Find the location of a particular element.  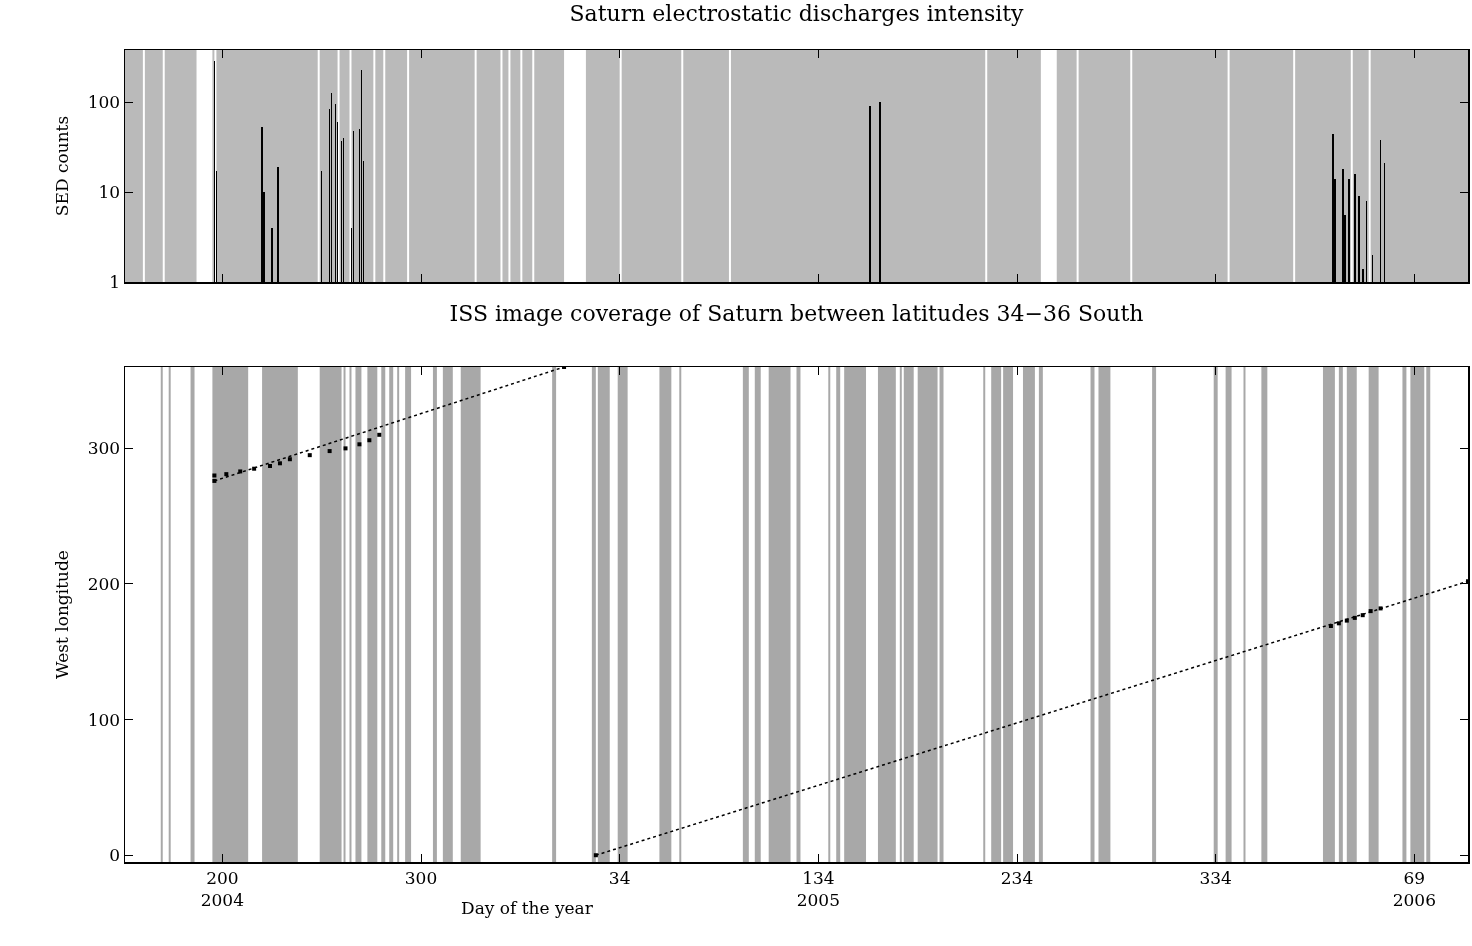

y-tick-label: 200 is located at coordinates (104, 583).